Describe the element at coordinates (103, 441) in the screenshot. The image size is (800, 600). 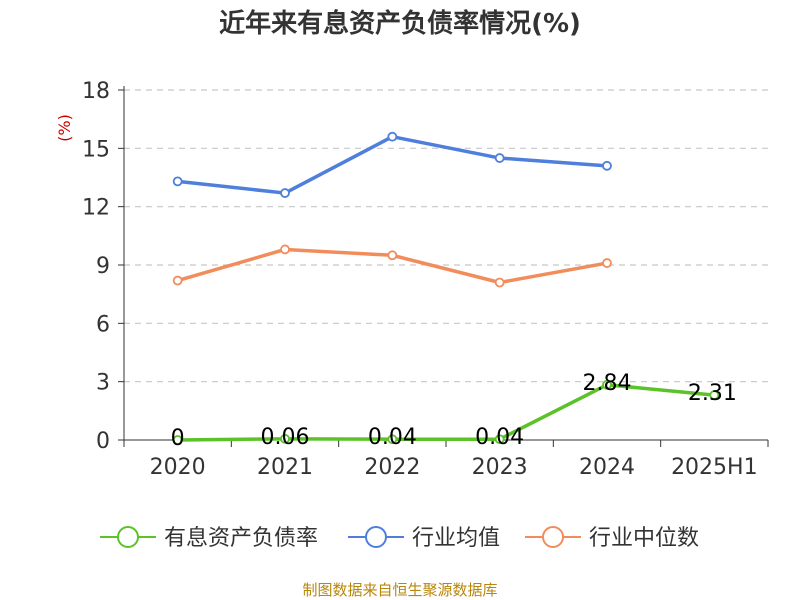
I see `y-tick-label: 0` at that location.